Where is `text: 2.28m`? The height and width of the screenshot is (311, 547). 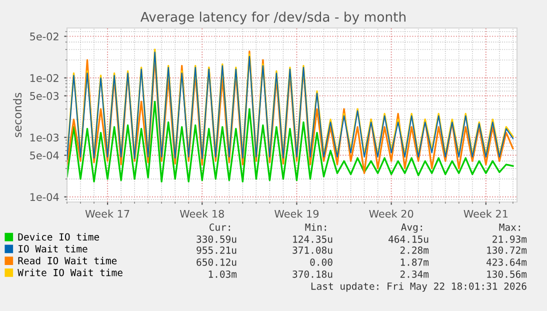
text: 2.28m is located at coordinates (414, 250).